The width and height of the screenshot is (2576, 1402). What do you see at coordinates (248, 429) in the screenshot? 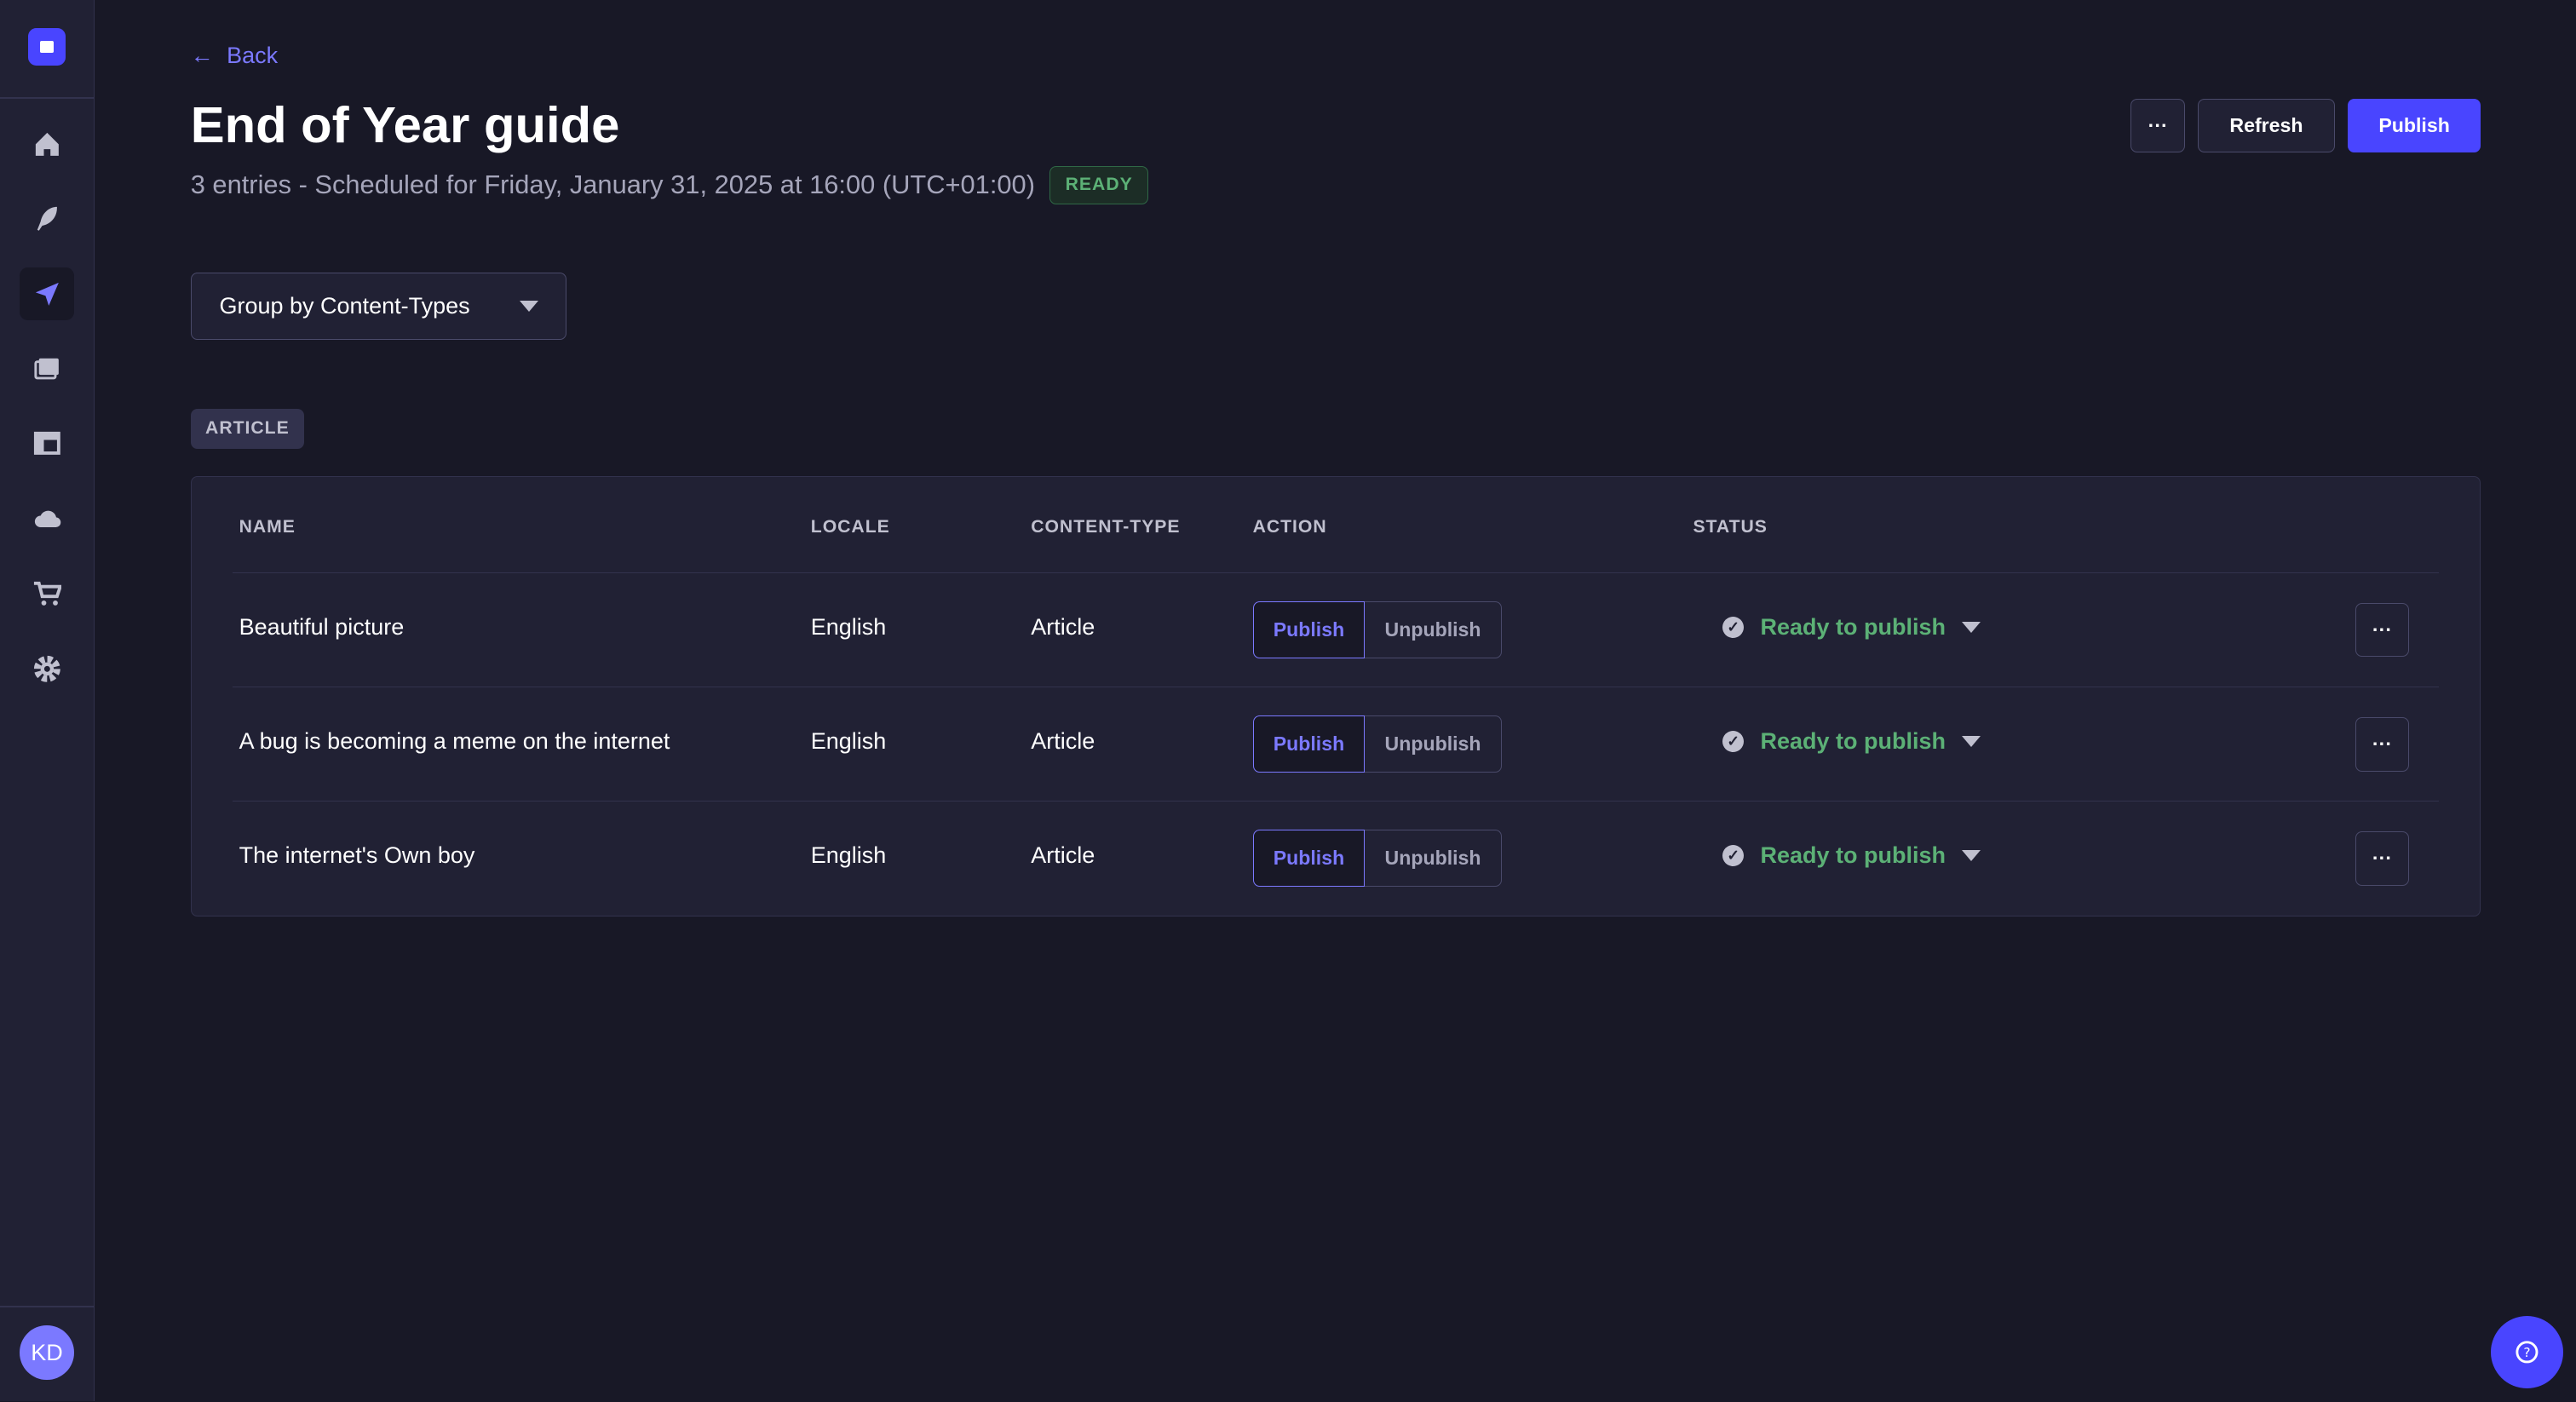
I see `group-tag: ARTICLE` at bounding box center [248, 429].